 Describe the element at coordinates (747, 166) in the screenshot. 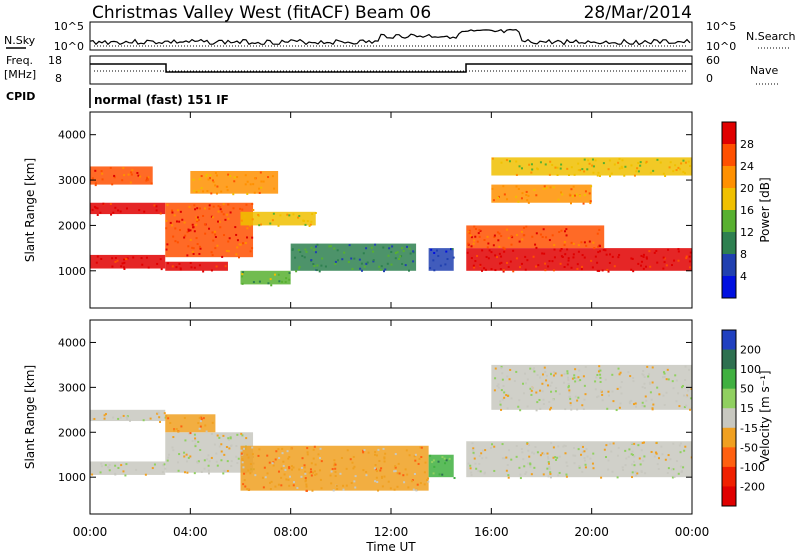

I see `power-colorbar-tick: 24` at that location.